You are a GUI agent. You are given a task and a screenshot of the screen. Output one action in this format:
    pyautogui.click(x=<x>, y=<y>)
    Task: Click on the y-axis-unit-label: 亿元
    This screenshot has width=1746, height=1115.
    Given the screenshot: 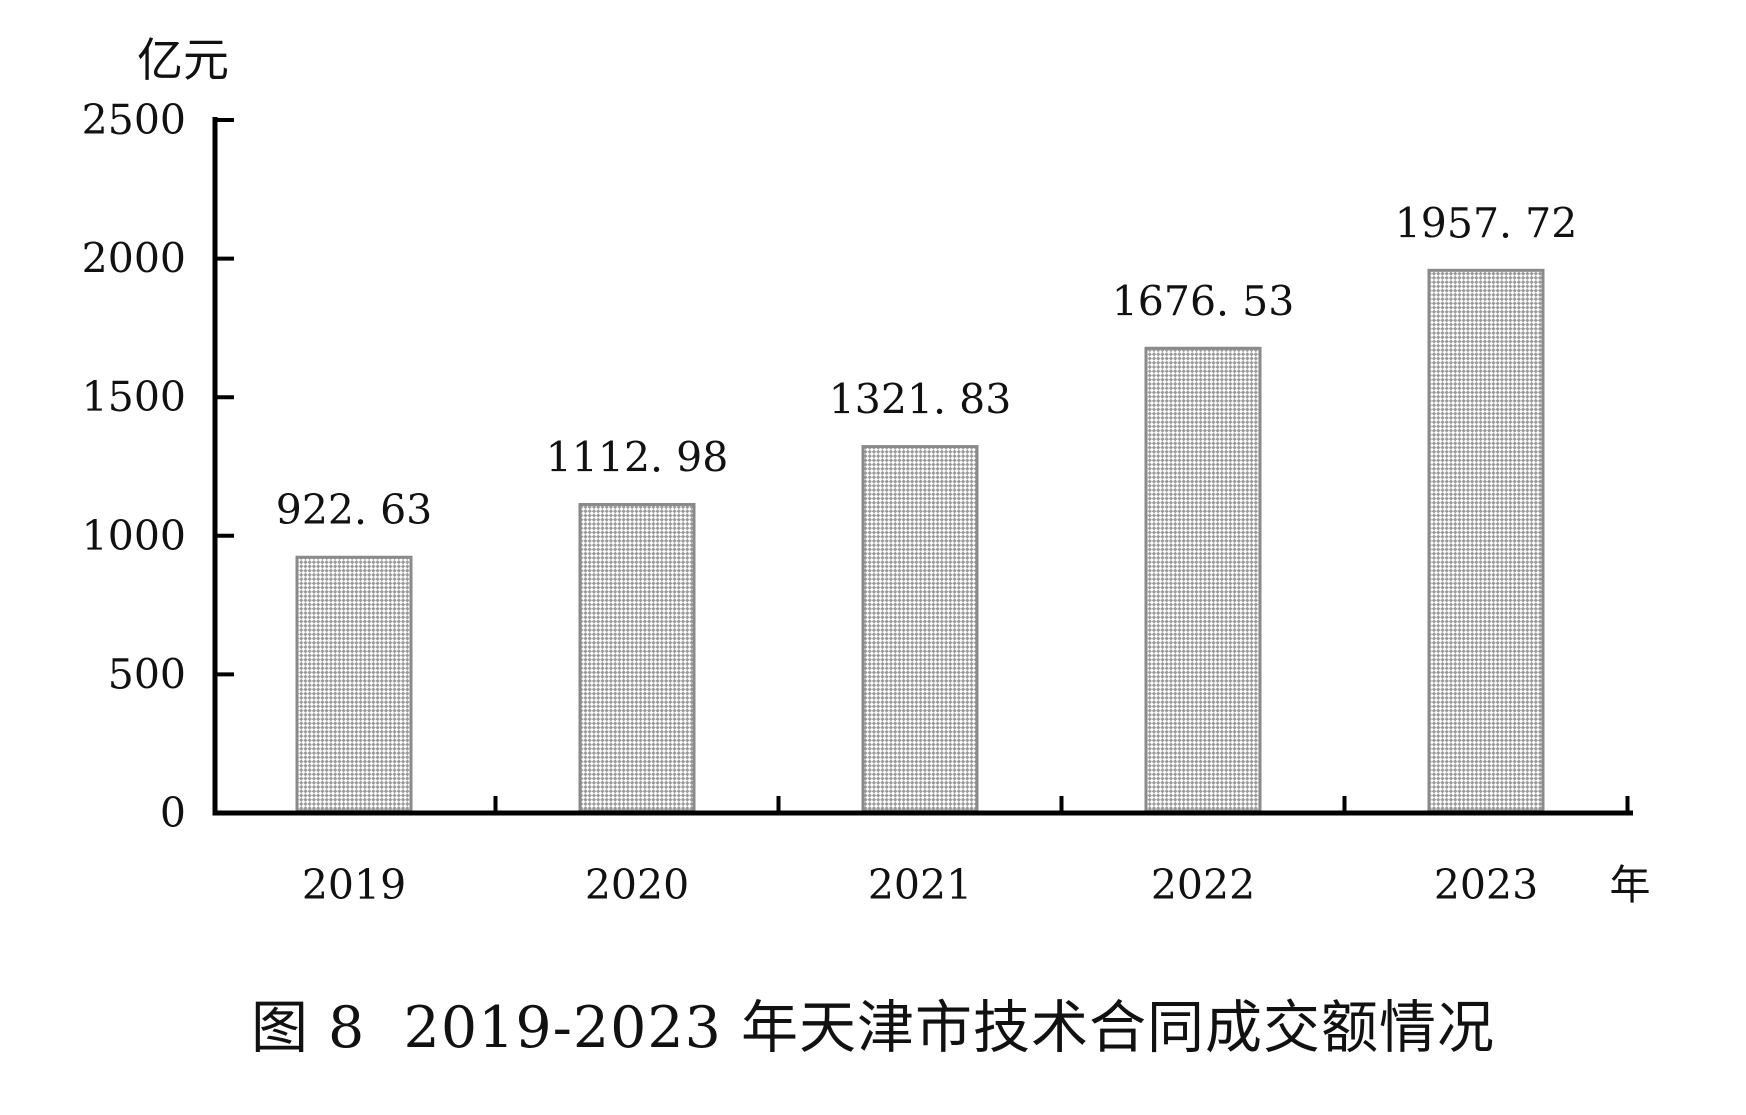 What is the action you would take?
    pyautogui.click(x=183, y=60)
    